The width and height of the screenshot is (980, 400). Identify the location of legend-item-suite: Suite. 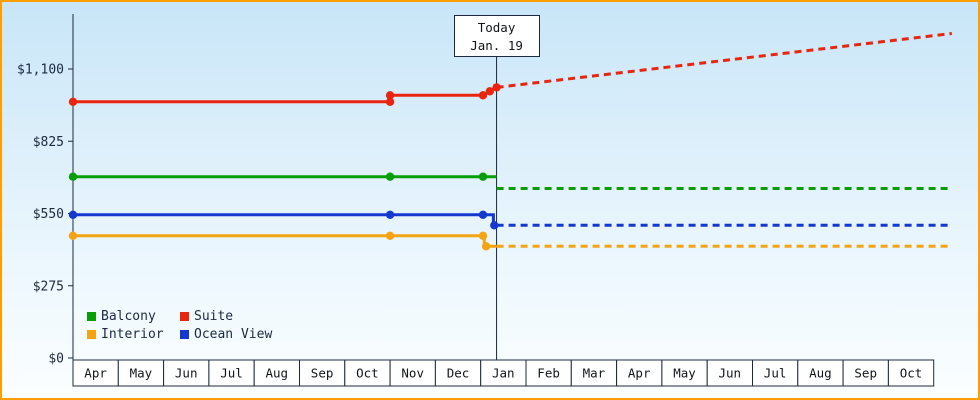
(226, 316).